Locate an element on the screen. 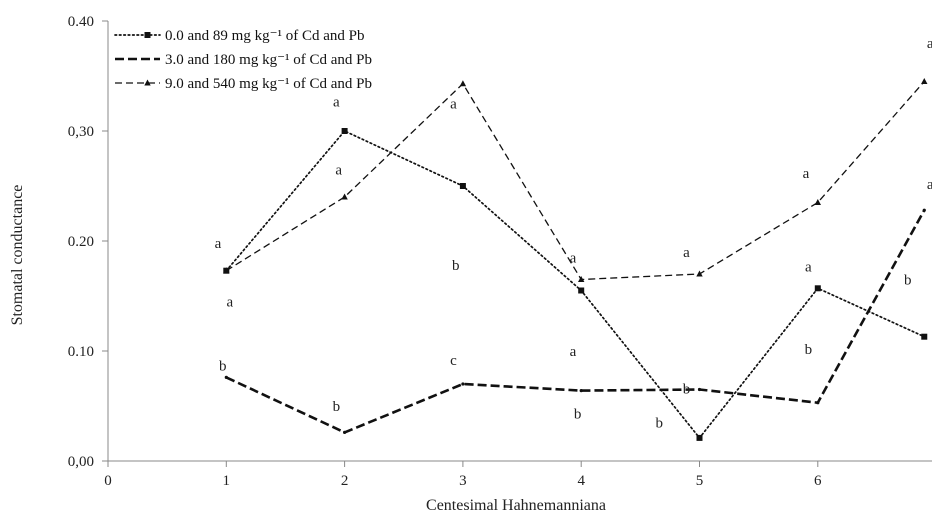 The height and width of the screenshot is (512, 932). y-axis-title: Stomatal conductance is located at coordinates (17, 255).